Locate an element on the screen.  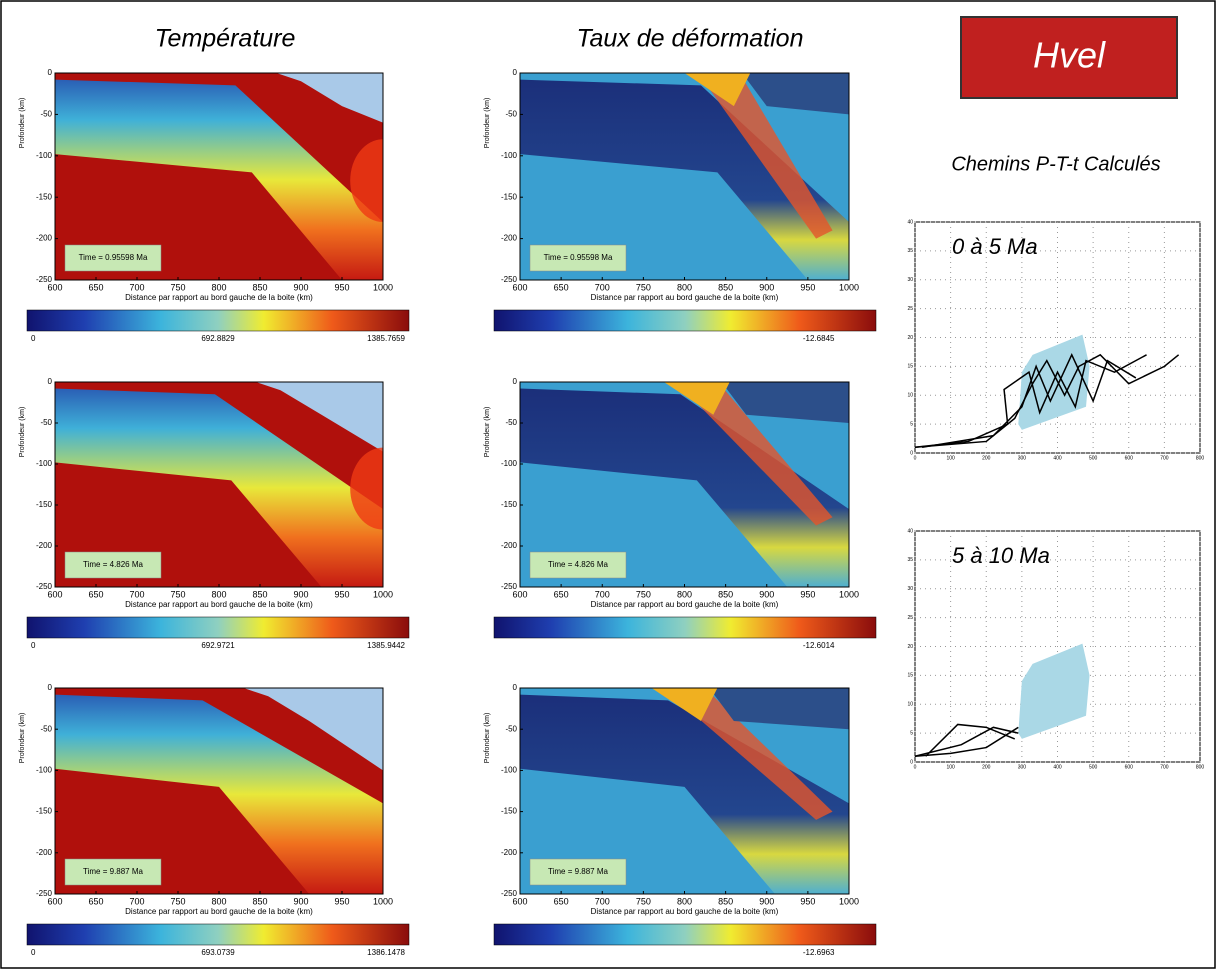
time-label: Time = 9.887 Ma is located at coordinates (113, 871).